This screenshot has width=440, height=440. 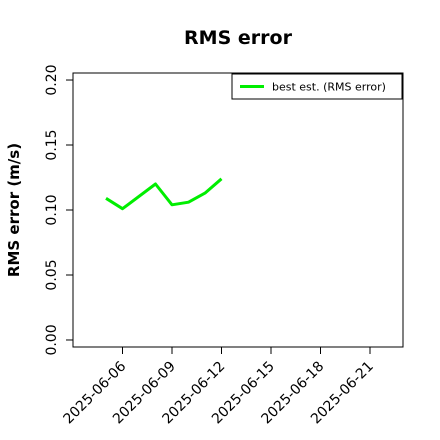 I want to click on y-axis-label: RMS error (m/s), so click(x=14, y=210).